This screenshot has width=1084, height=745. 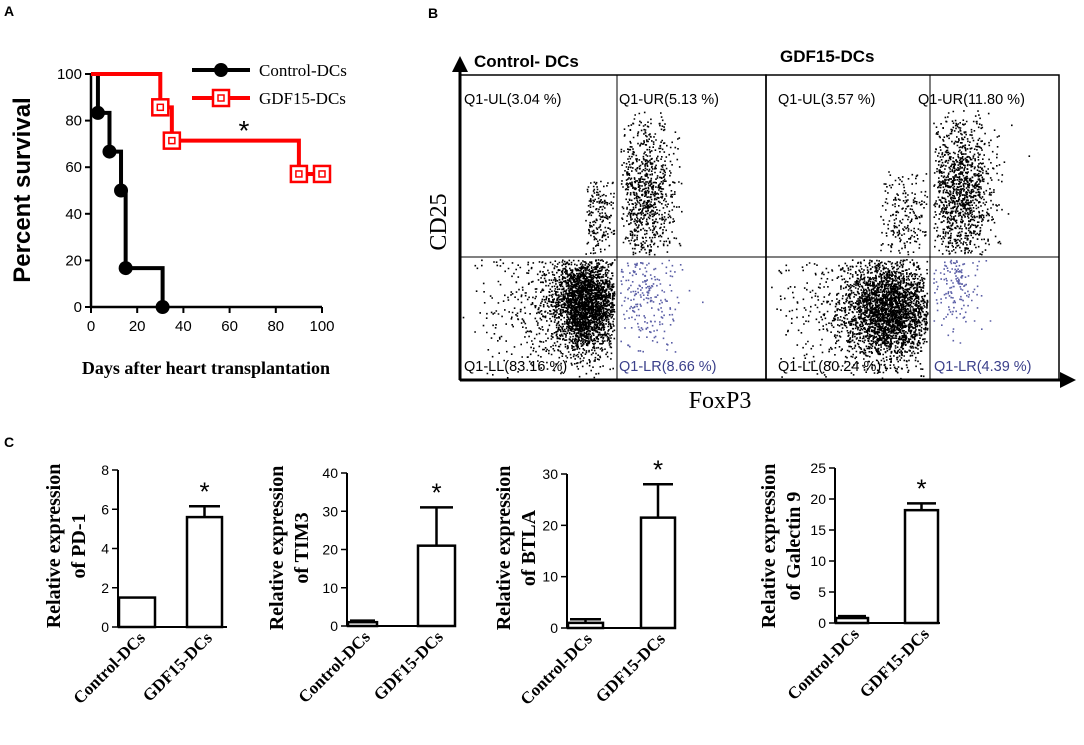 What do you see at coordinates (569, 317) in the screenshot?
I see `flow-plot-1-ll-cloud` at bounding box center [569, 317].